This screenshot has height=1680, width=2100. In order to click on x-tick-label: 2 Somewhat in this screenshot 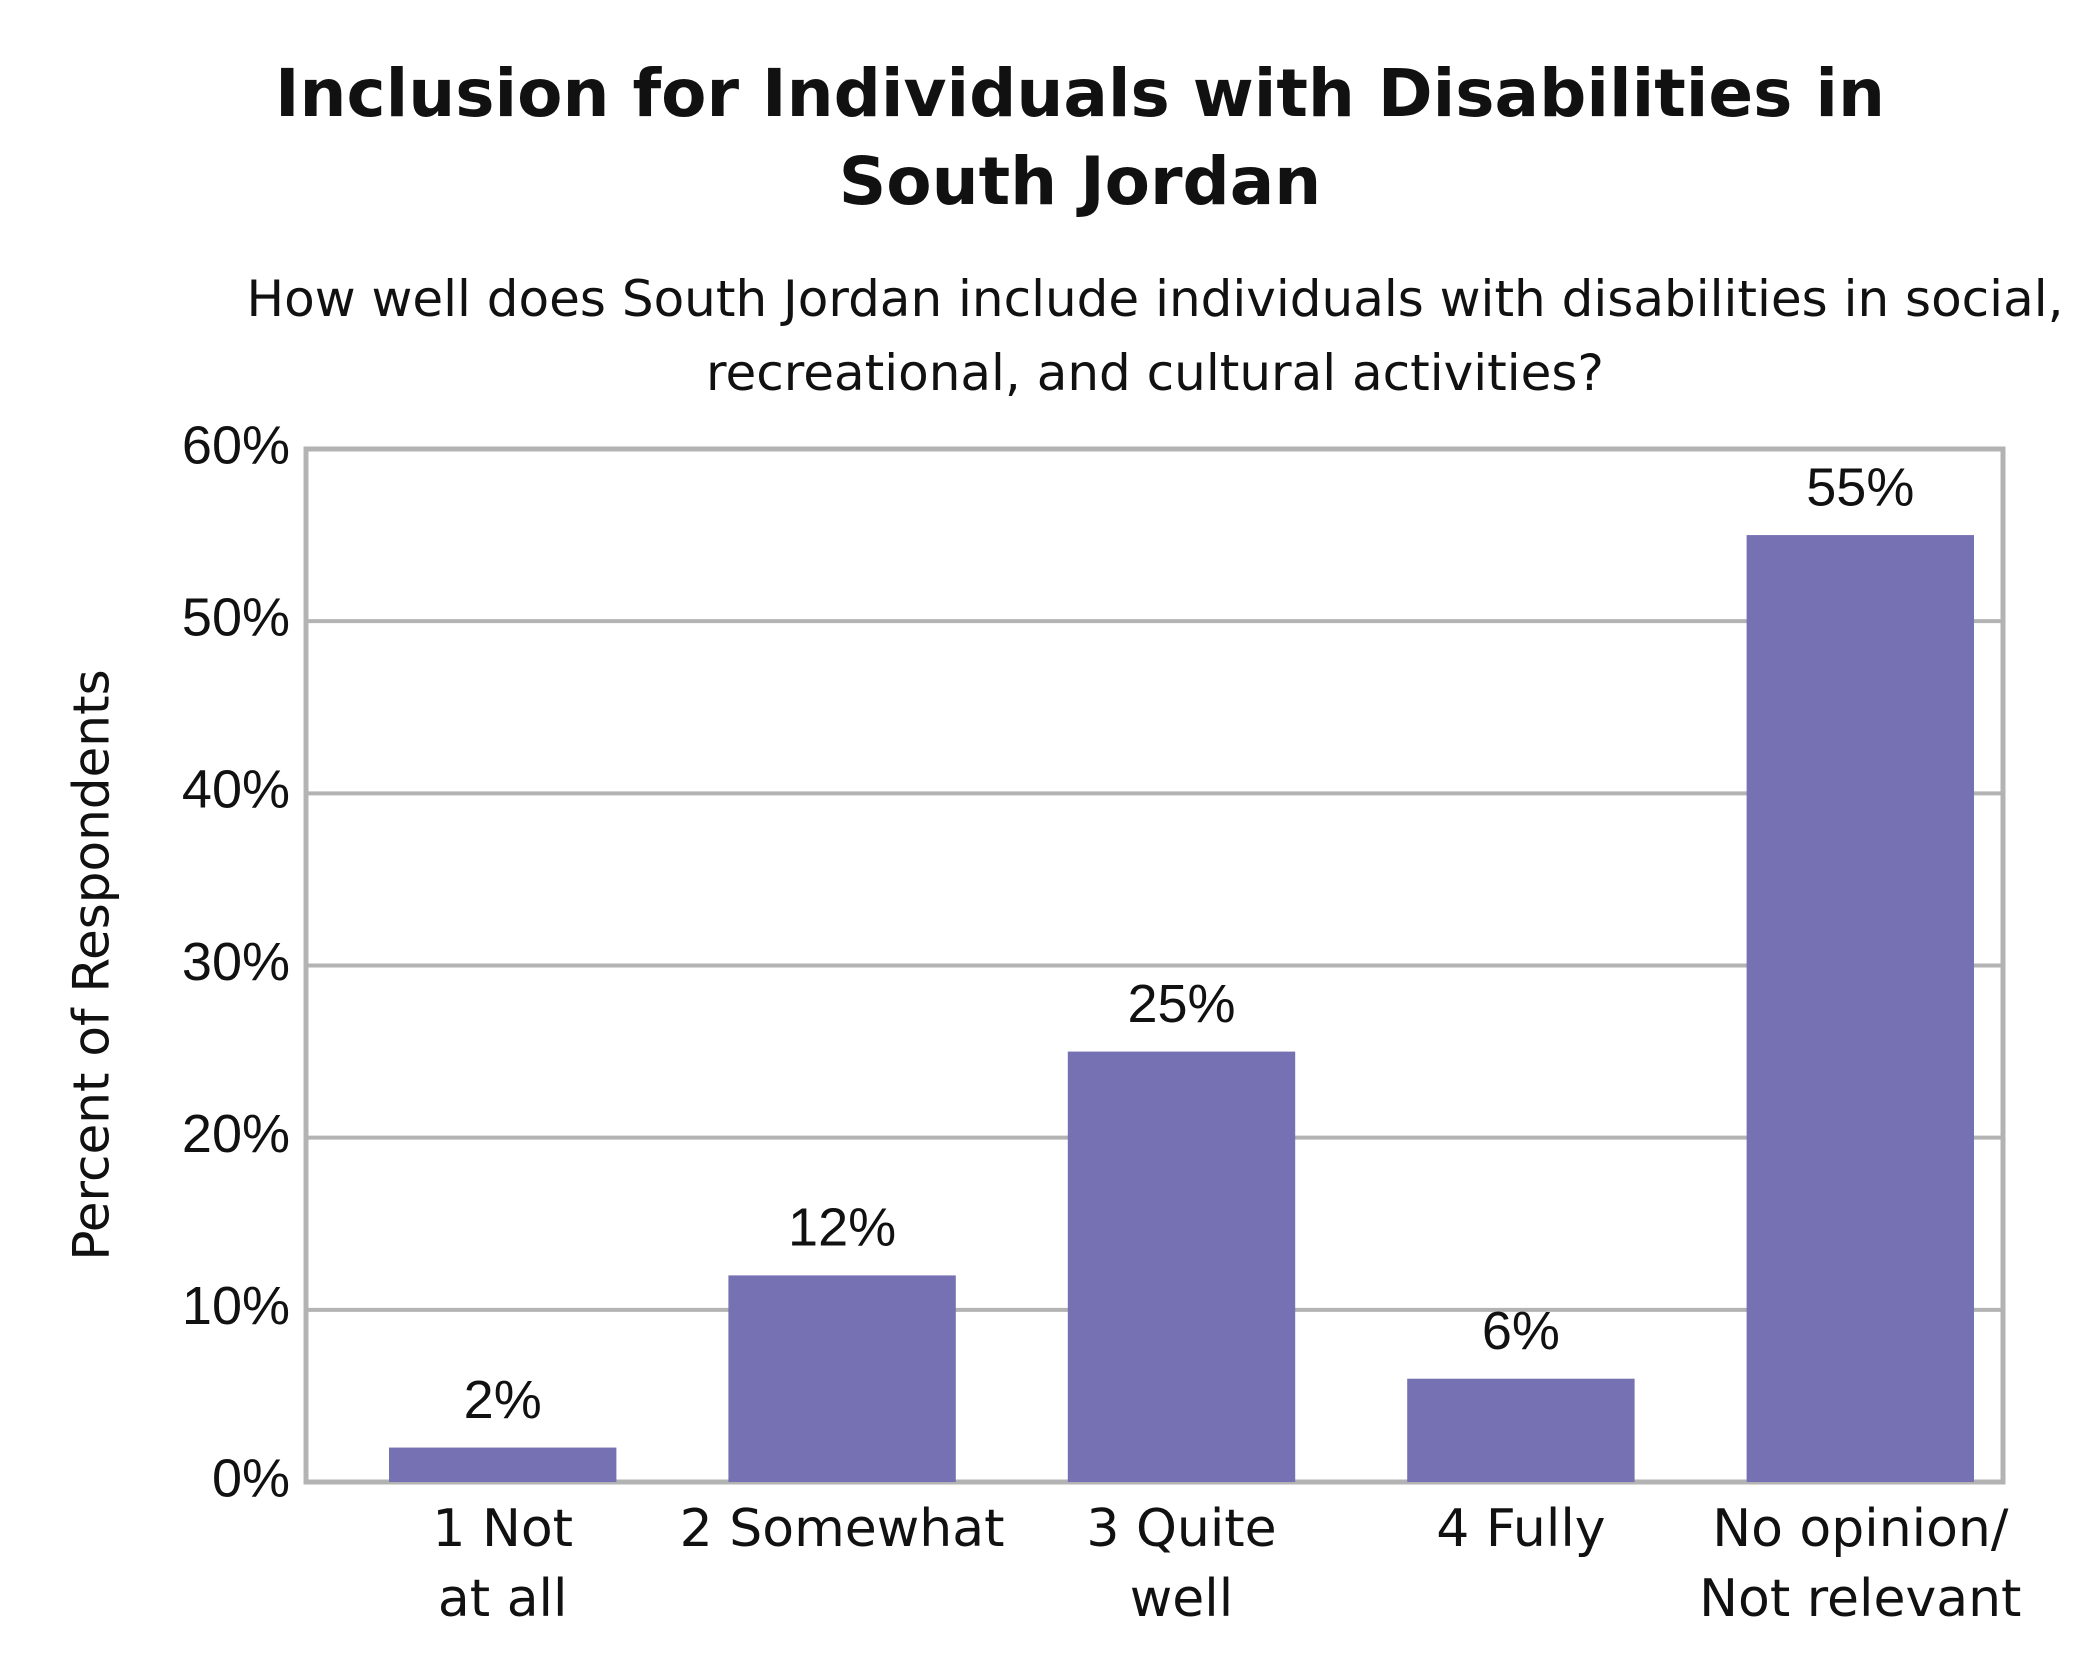, I will do `click(842, 1529)`.